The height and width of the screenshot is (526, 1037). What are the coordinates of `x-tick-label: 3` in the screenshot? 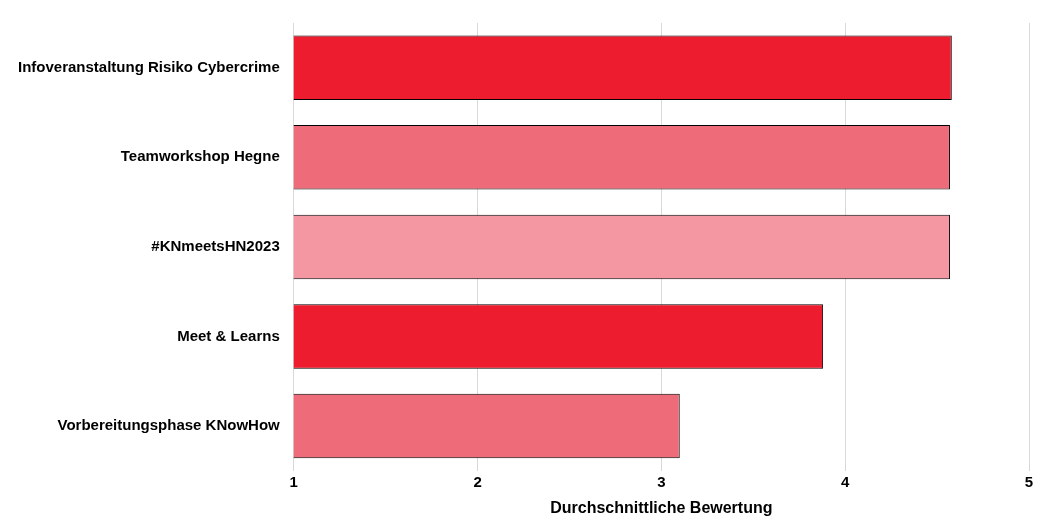 It's located at (661, 481).